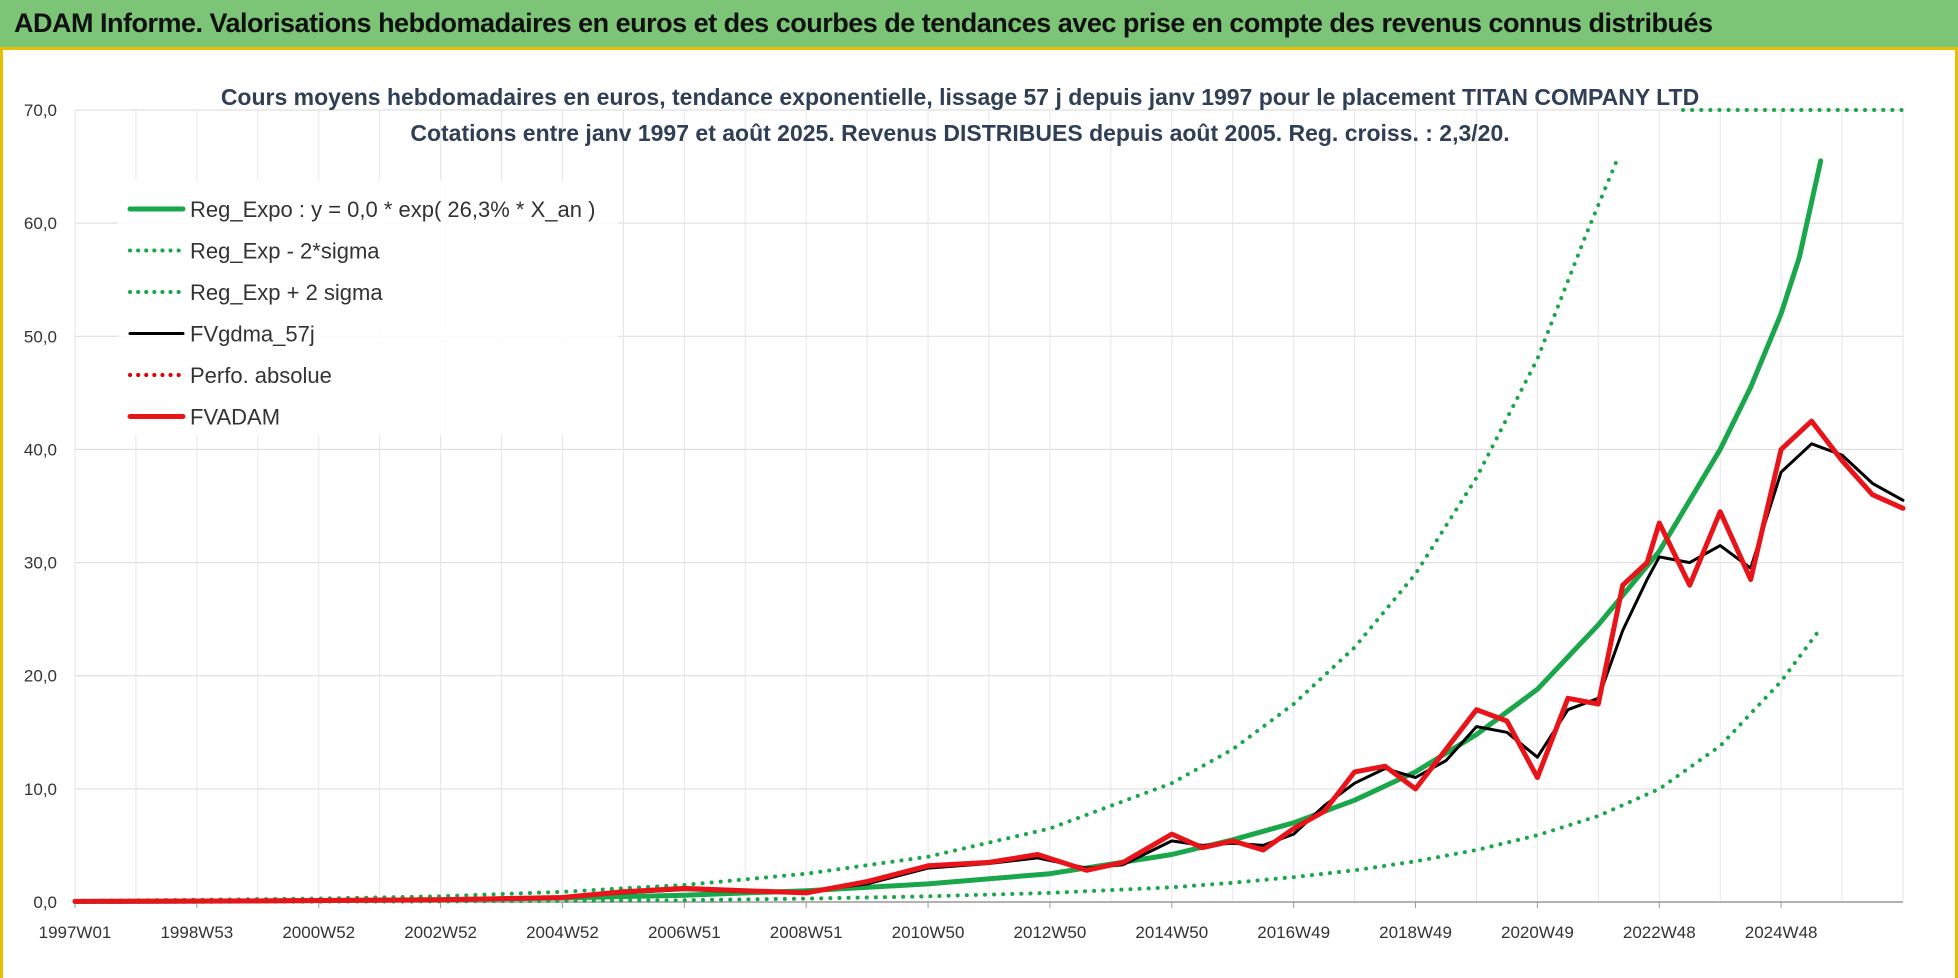 This screenshot has height=978, width=1958. What do you see at coordinates (40, 336) in the screenshot?
I see `y-tick-label: 50,0` at bounding box center [40, 336].